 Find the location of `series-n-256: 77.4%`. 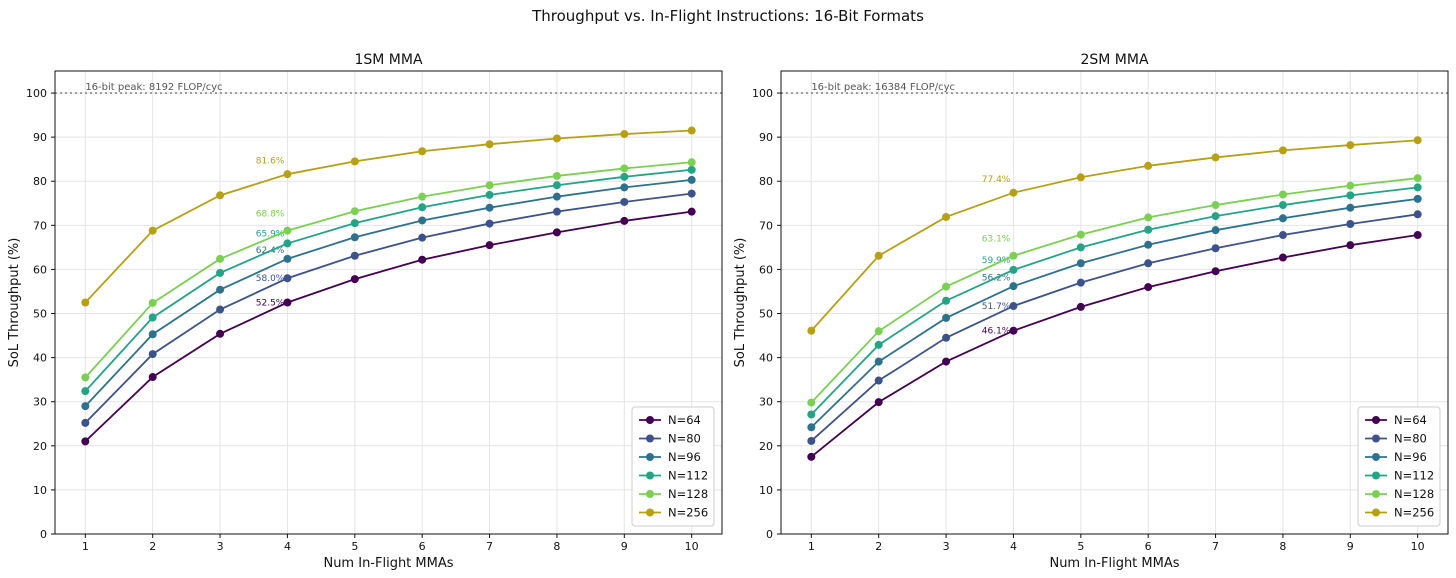

series-n-256: 77.4% is located at coordinates (1114, 235).